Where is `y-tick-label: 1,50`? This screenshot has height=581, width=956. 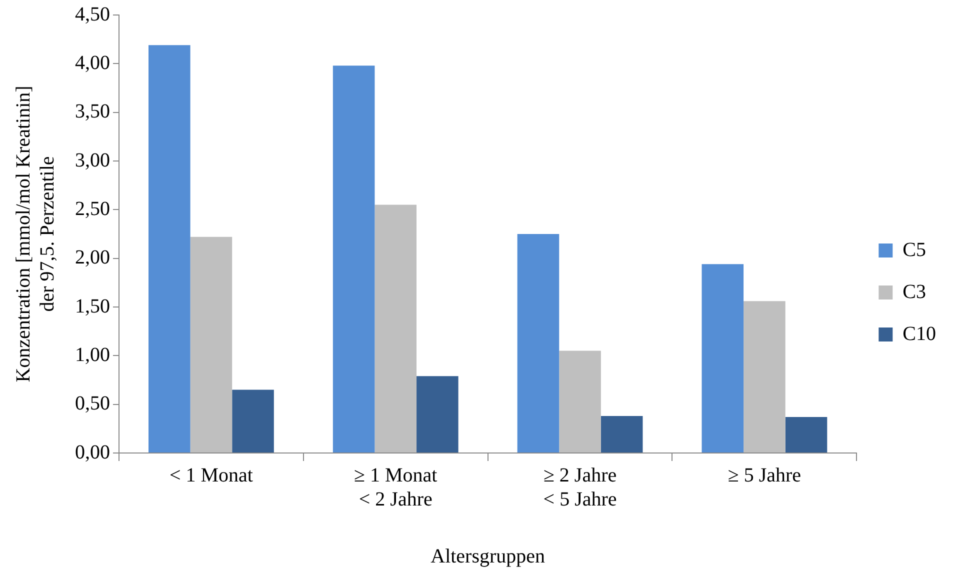
y-tick-label: 1,50 is located at coordinates (92, 306).